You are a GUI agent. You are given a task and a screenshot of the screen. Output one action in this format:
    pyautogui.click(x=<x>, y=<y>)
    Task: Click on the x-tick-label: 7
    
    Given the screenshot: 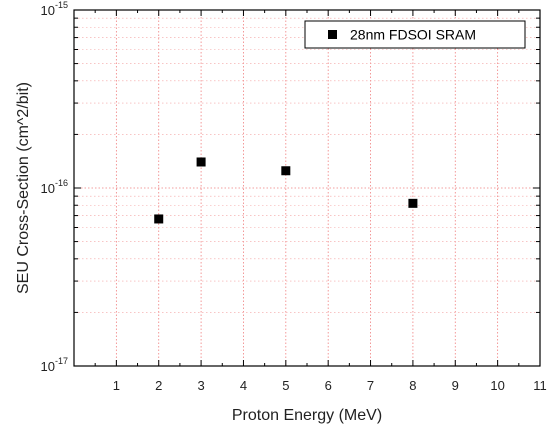 What is the action you would take?
    pyautogui.click(x=370, y=385)
    